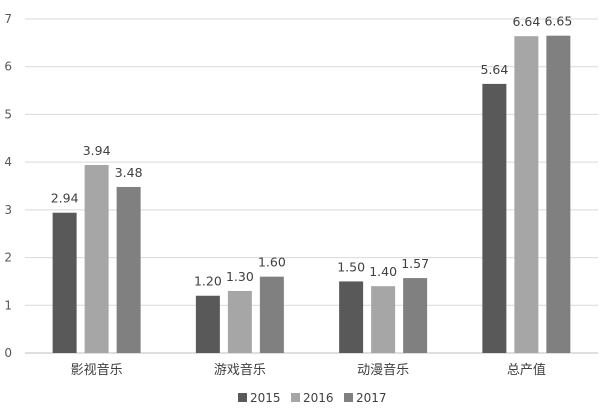 Image resolution: width=606 pixels, height=418 pixels. What do you see at coordinates (265, 398) in the screenshot?
I see `legend-label: 2015` at bounding box center [265, 398].